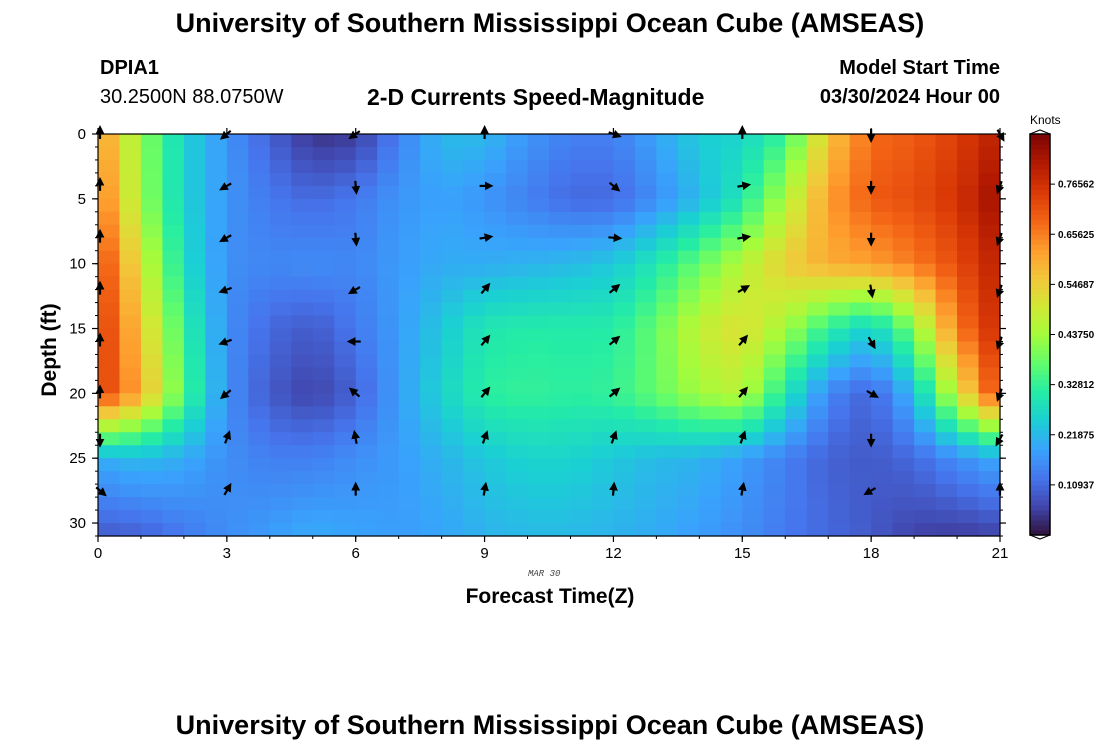 This screenshot has width=1100, height=750. Describe the element at coordinates (1040, 132) in the screenshot. I see `colorbar-cap-top` at that location.